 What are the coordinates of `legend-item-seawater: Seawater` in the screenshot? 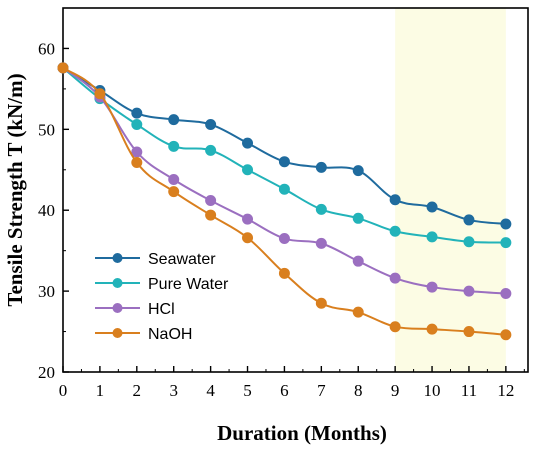 It's located at (155, 259).